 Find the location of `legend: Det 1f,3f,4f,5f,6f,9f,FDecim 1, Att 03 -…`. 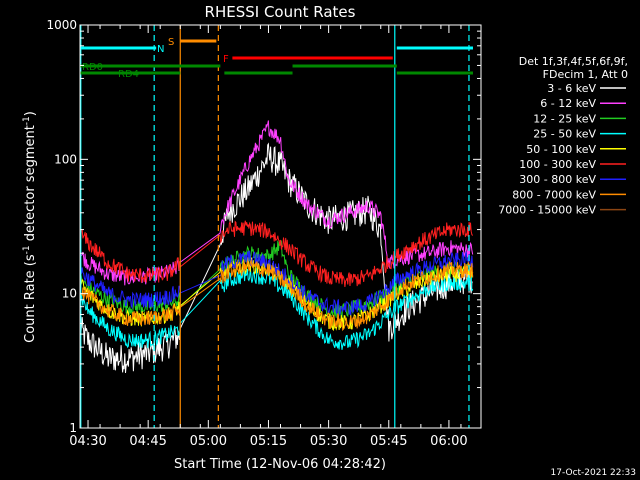

legend: Det 1f,3f,4f,5f,6f,9f,FDecim 1, Att 03 -… is located at coordinates (563, 136).